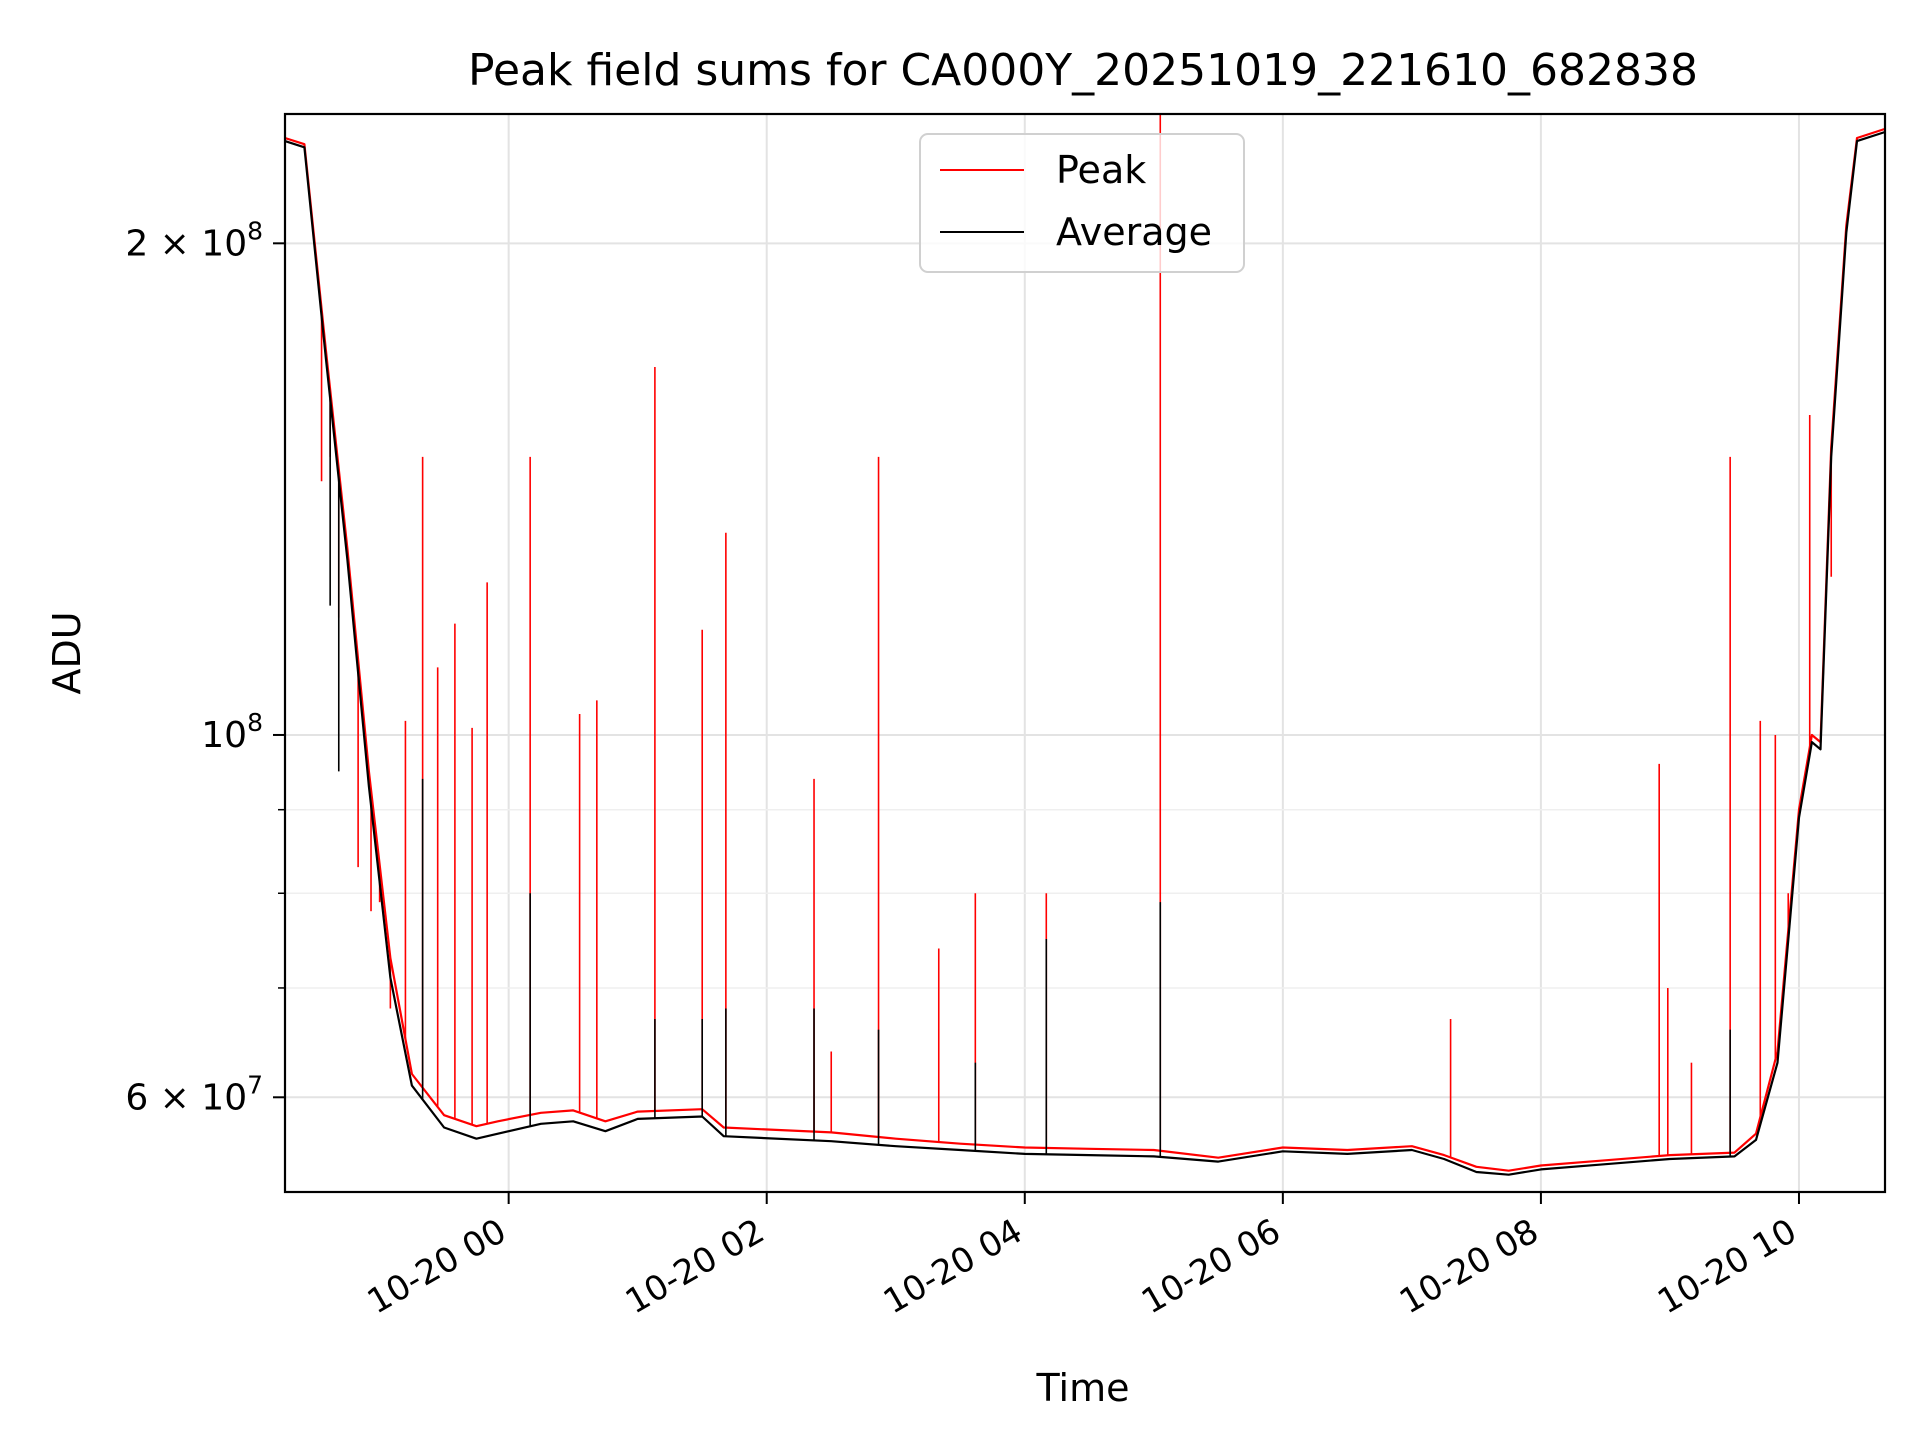 The width and height of the screenshot is (1920, 1444). Describe the element at coordinates (186, 243) in the screenshot. I see `y-tick-label-mantissa: 2 × 10` at that location.